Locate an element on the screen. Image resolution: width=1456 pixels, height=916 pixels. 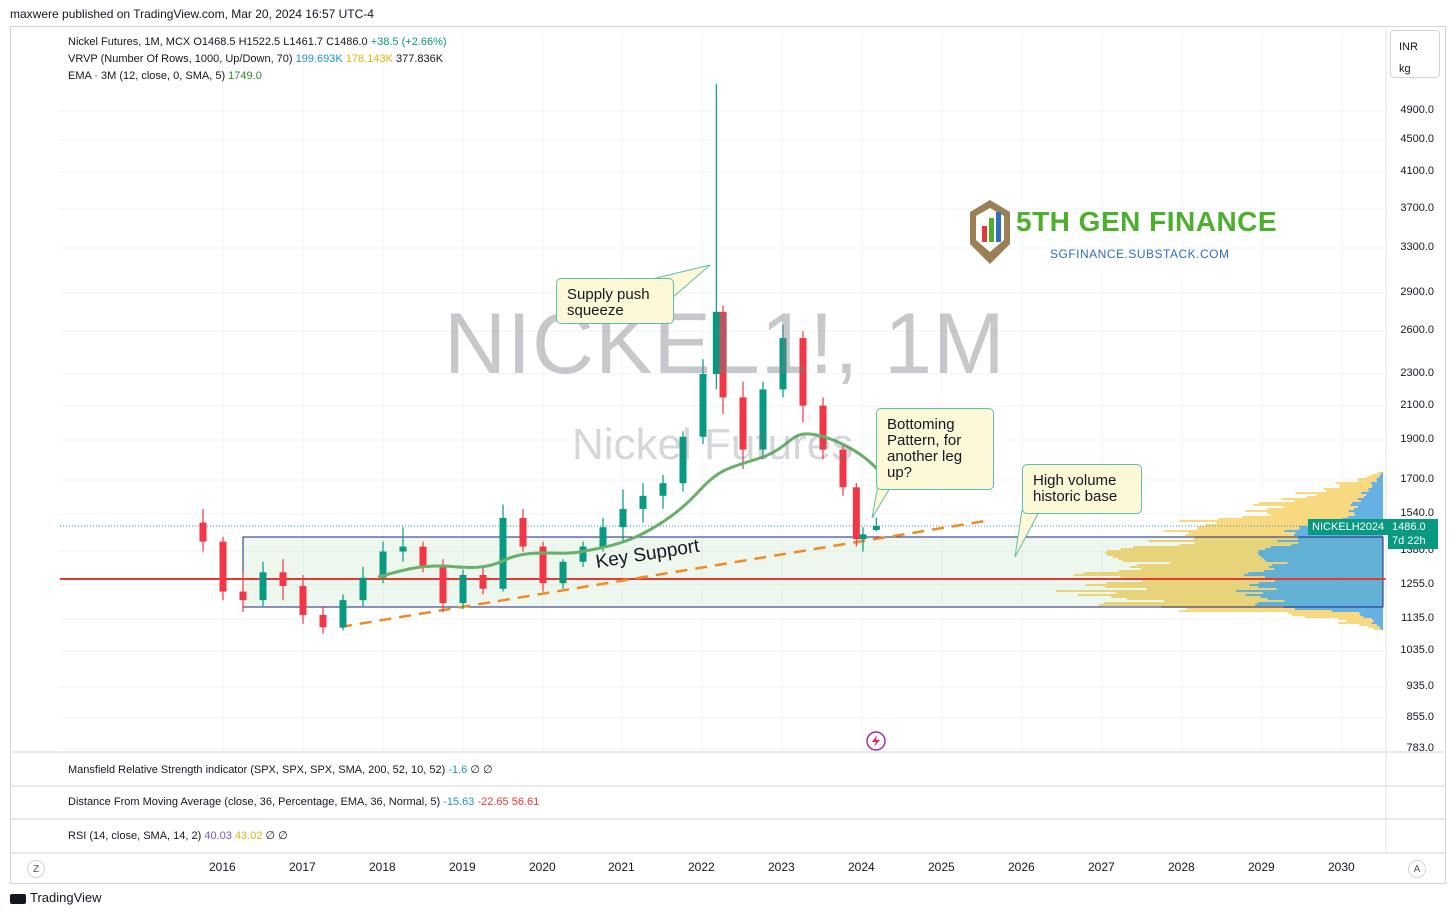
callout-high-volume: High volume historic base is located at coordinates (1082, 489).